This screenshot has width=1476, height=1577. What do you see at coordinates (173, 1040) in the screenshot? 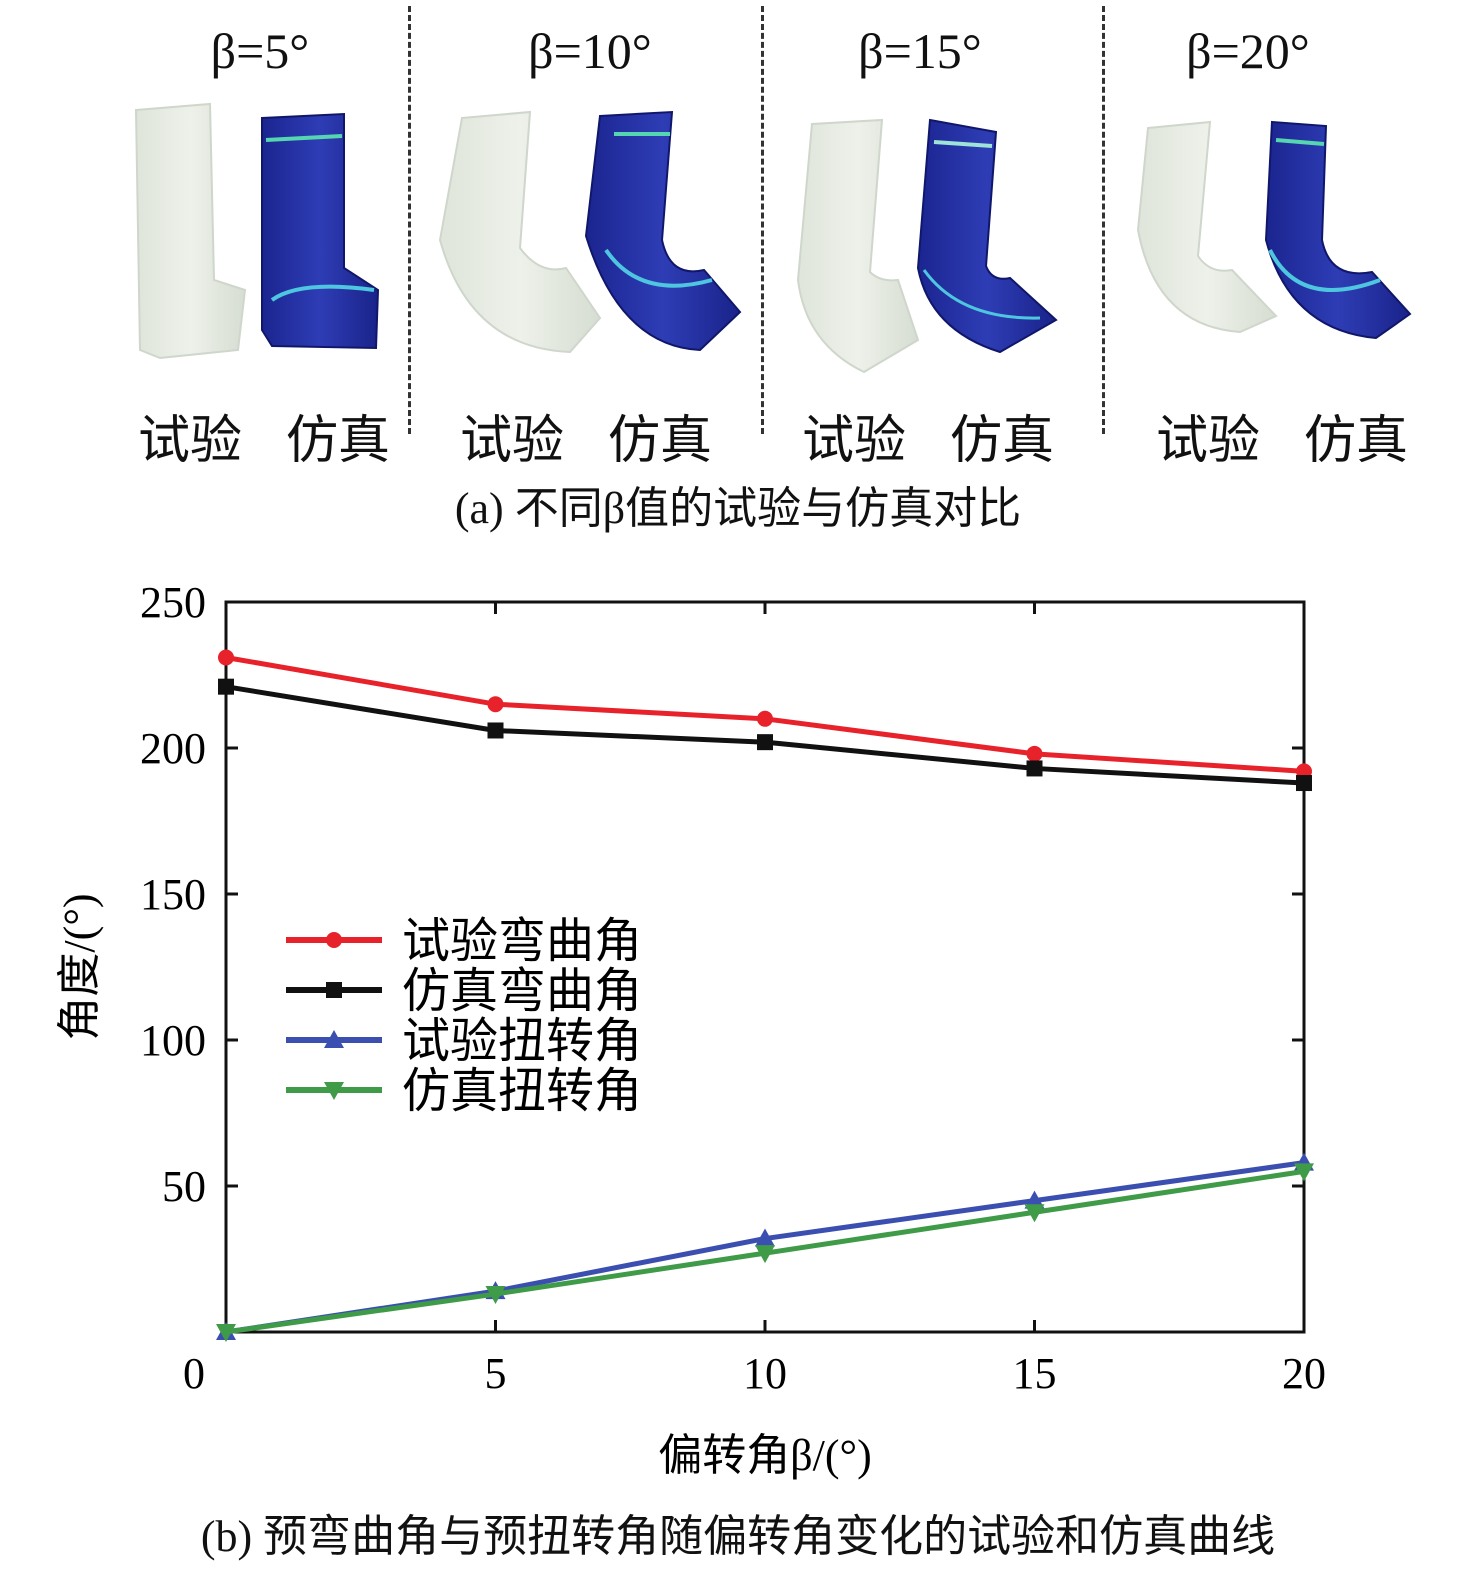
I see `y-tick-label: 100` at bounding box center [173, 1040].